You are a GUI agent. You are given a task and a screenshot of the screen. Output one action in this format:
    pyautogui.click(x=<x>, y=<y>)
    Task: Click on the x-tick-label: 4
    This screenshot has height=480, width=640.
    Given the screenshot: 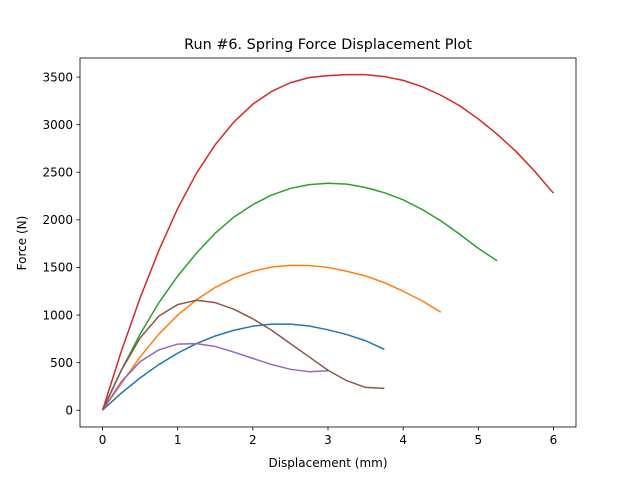 What is the action you would take?
    pyautogui.click(x=403, y=440)
    